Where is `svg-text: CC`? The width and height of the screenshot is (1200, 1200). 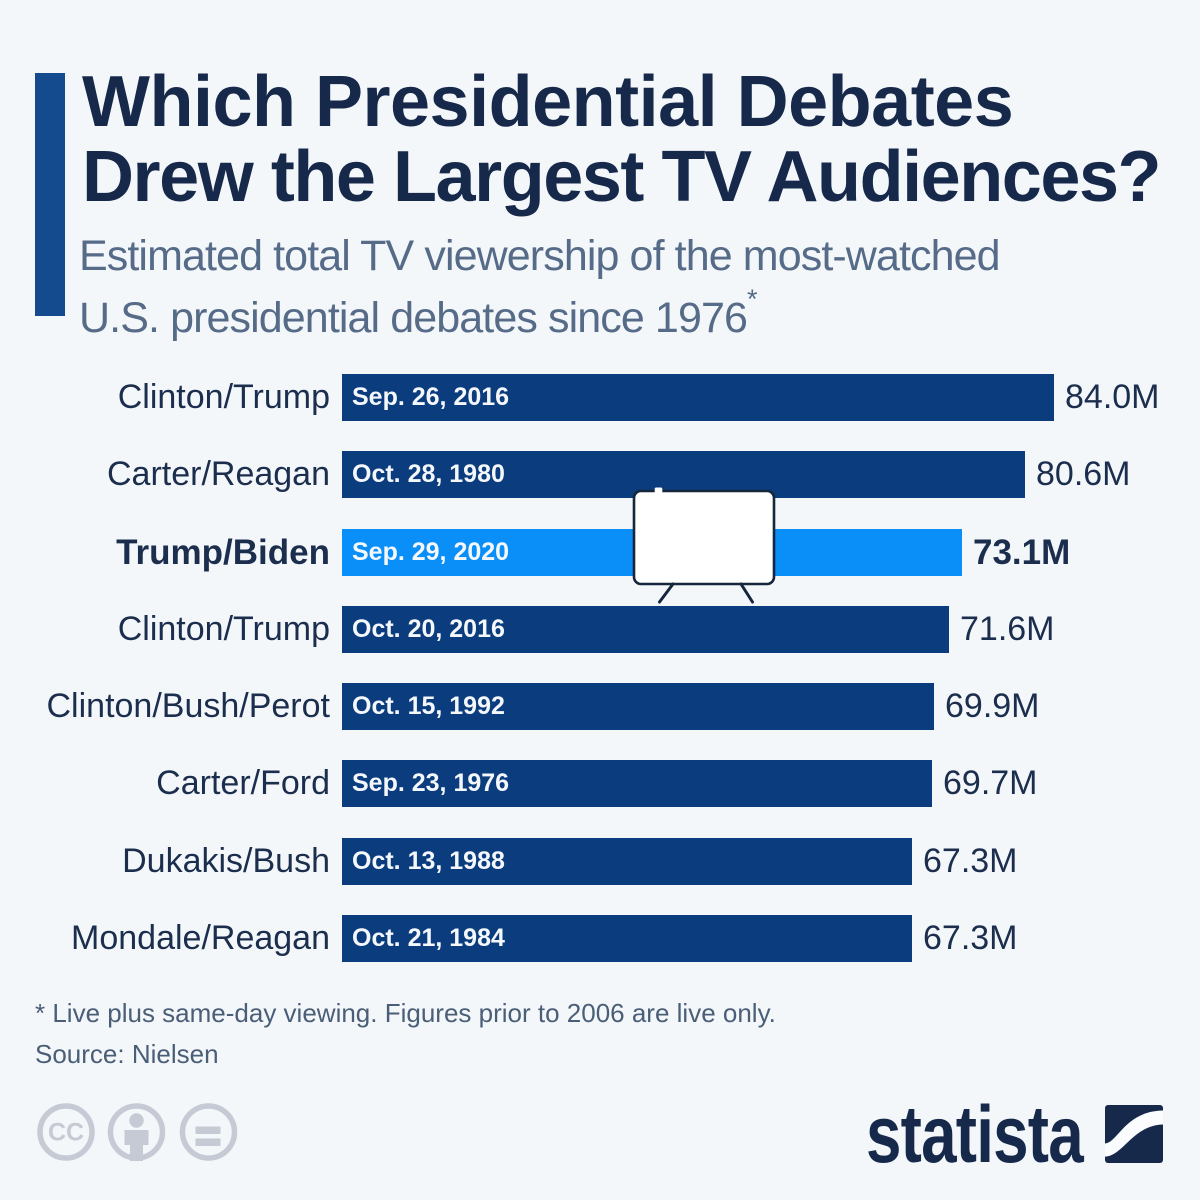
svg-text: CC is located at coordinates (66, 1133).